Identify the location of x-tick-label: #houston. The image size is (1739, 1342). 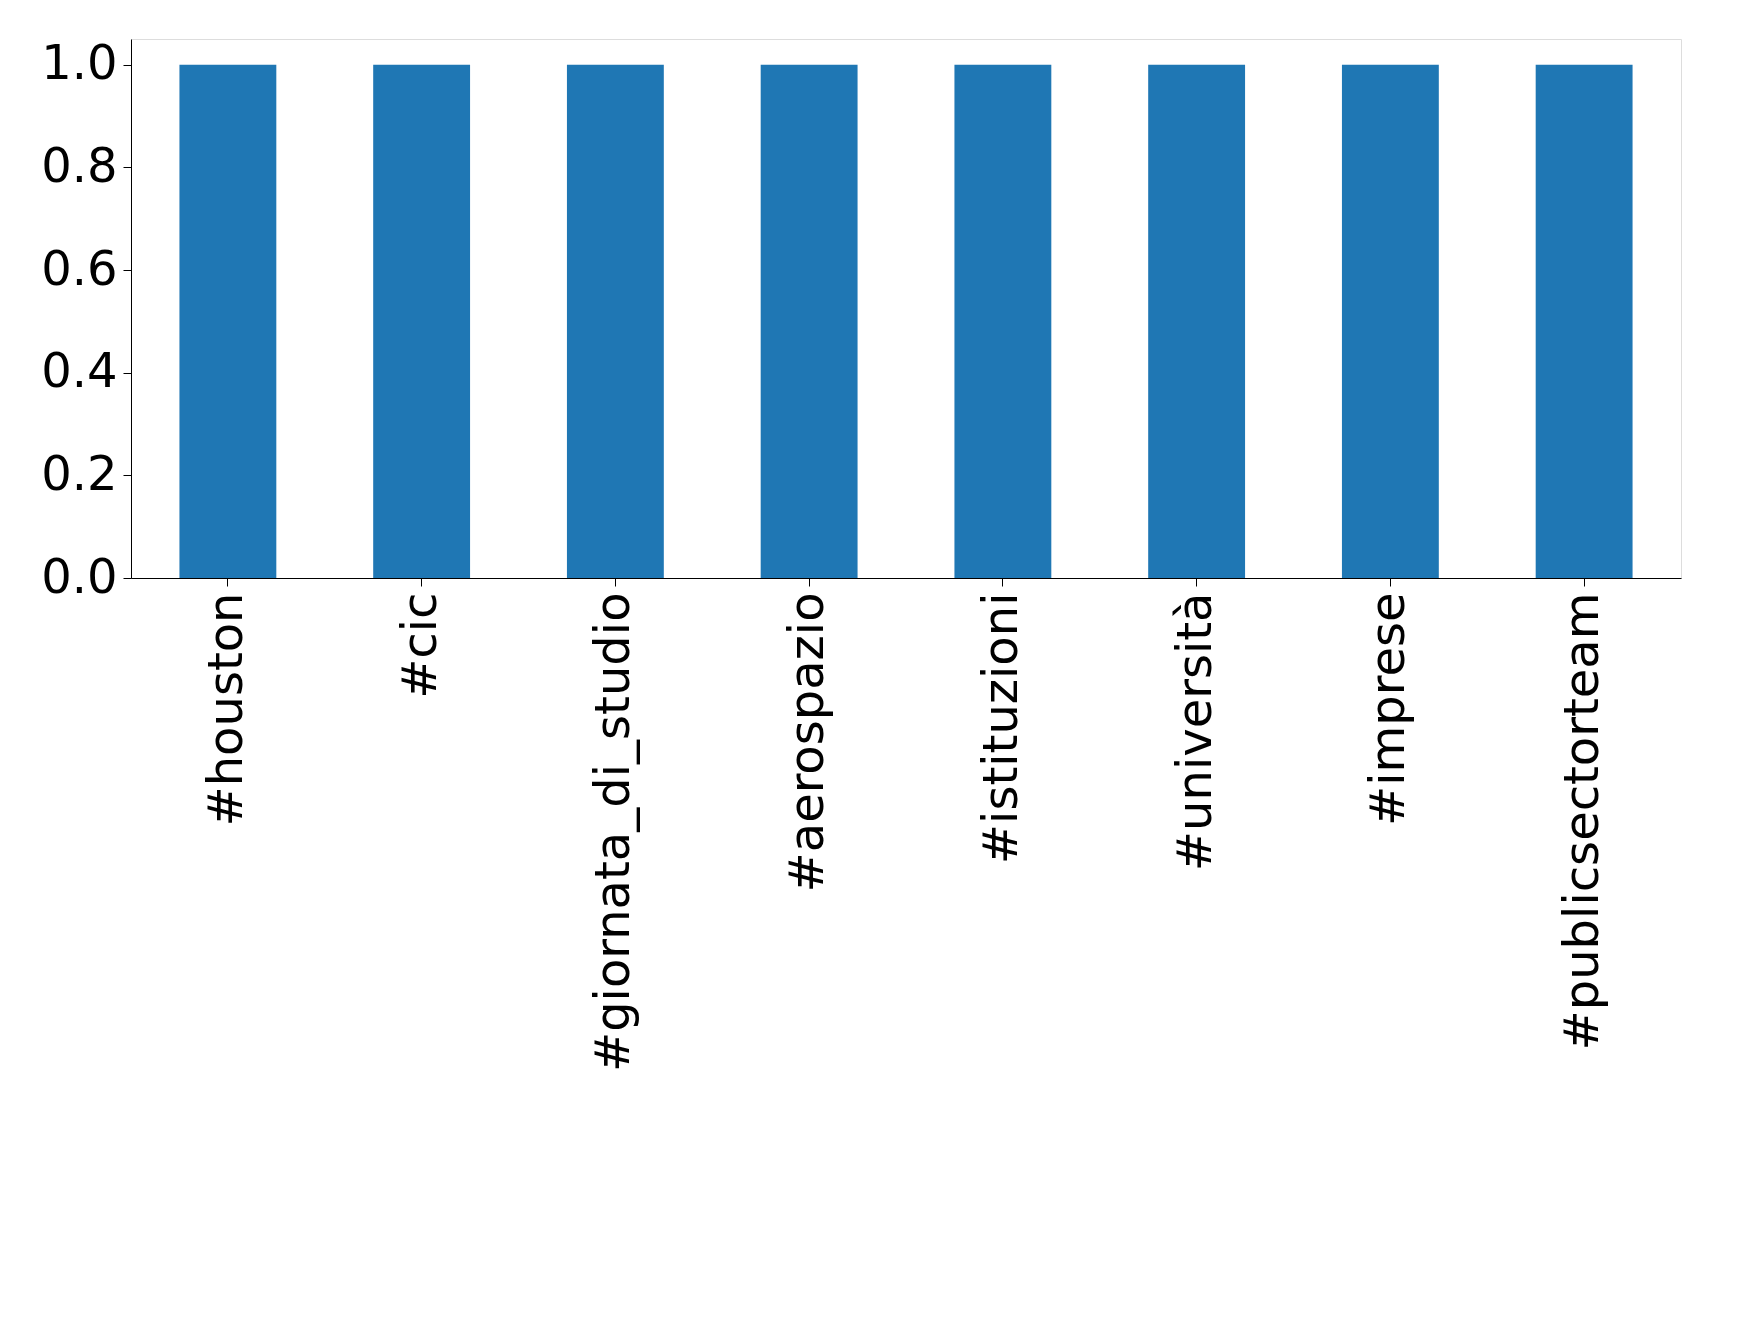
(224, 709).